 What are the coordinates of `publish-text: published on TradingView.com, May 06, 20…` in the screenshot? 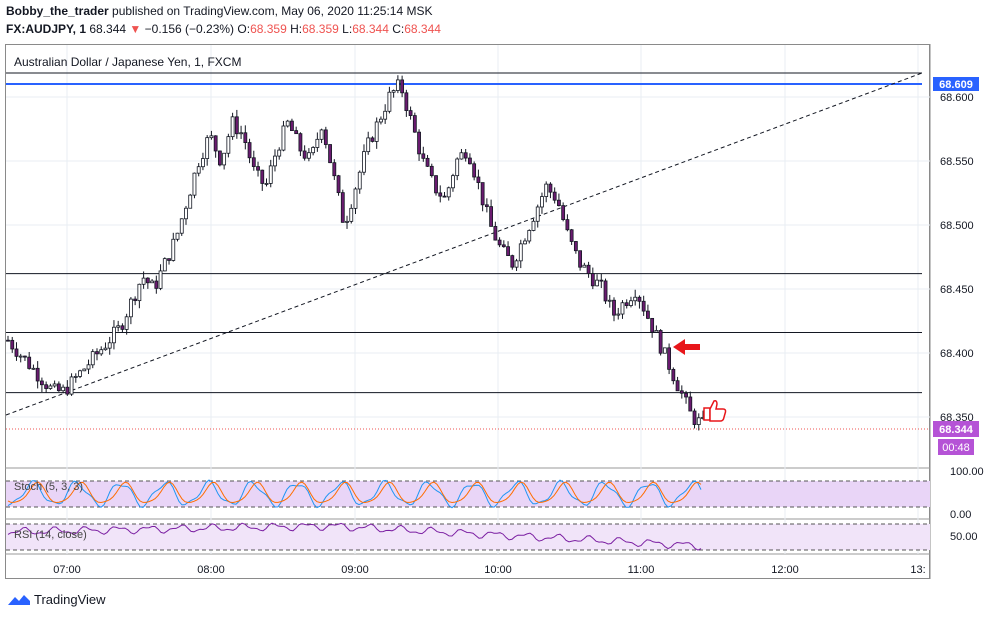 It's located at (270, 11).